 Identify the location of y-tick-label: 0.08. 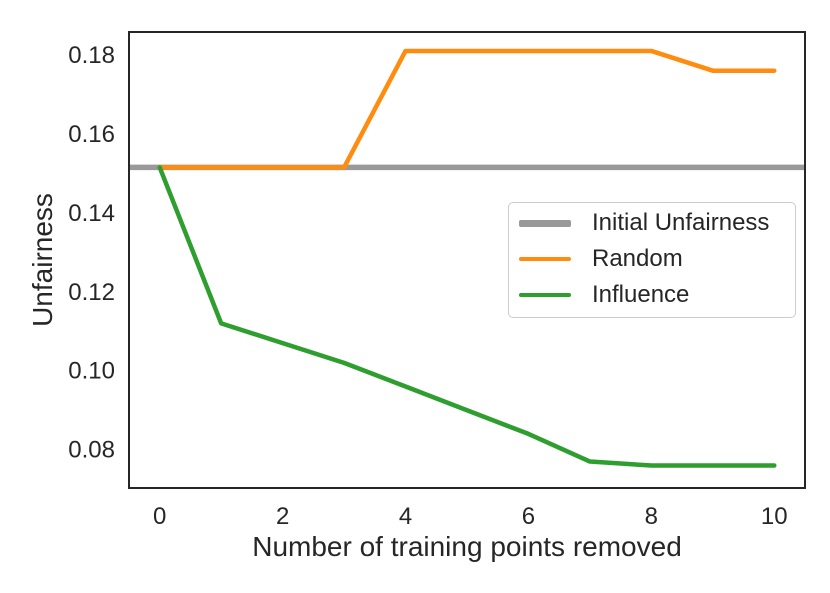
(91, 450).